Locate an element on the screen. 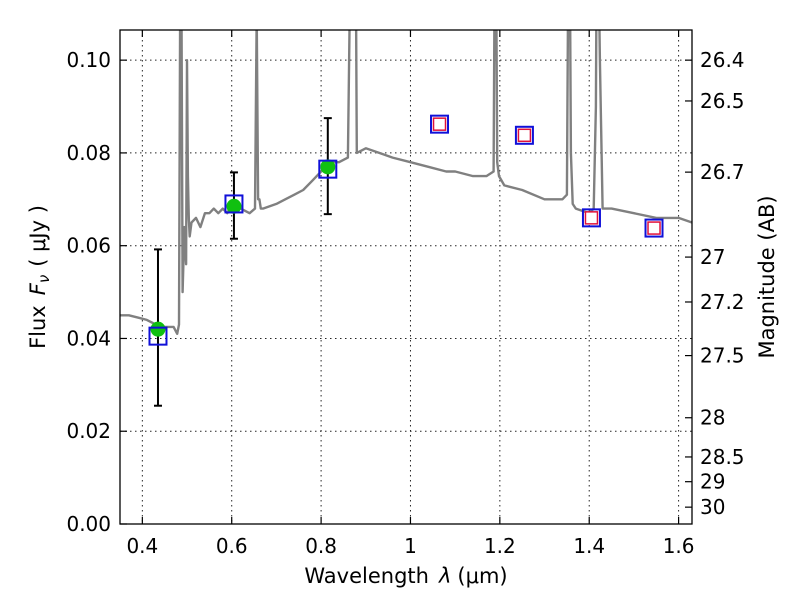 This screenshot has width=800, height=600. green-points is located at coordinates (243, 248).